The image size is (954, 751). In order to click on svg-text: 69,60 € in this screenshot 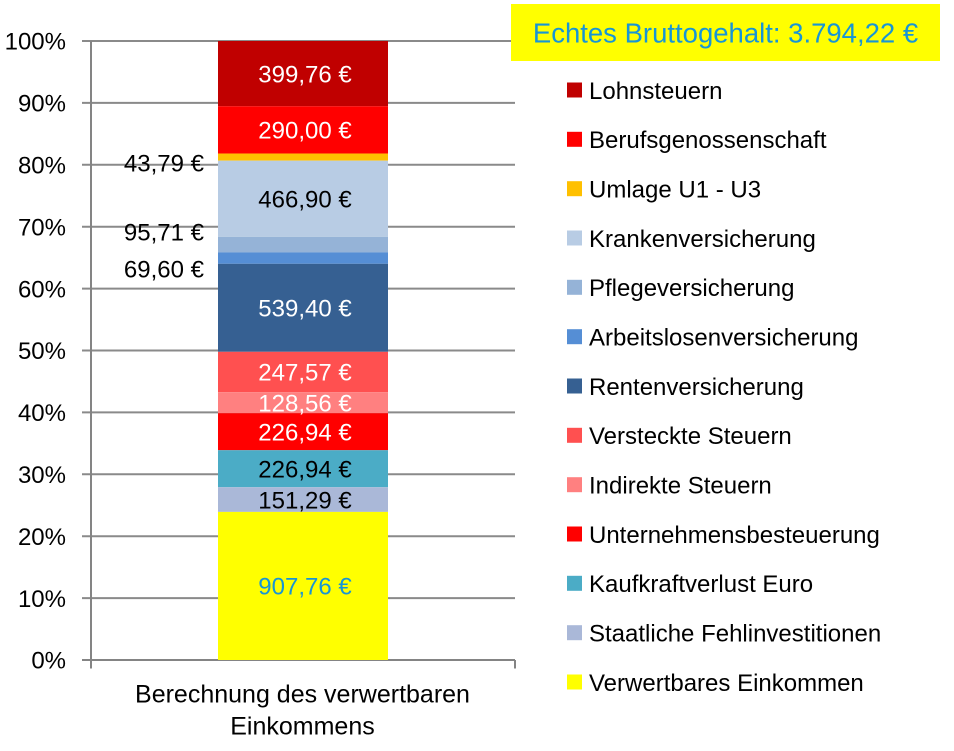, I will do `click(164, 270)`.